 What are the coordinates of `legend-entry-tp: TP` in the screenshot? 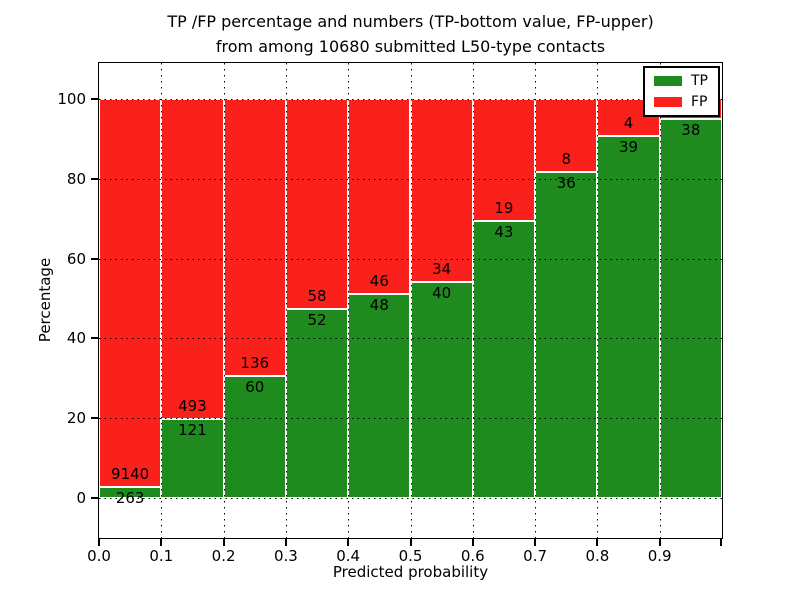 It's located at (681, 81).